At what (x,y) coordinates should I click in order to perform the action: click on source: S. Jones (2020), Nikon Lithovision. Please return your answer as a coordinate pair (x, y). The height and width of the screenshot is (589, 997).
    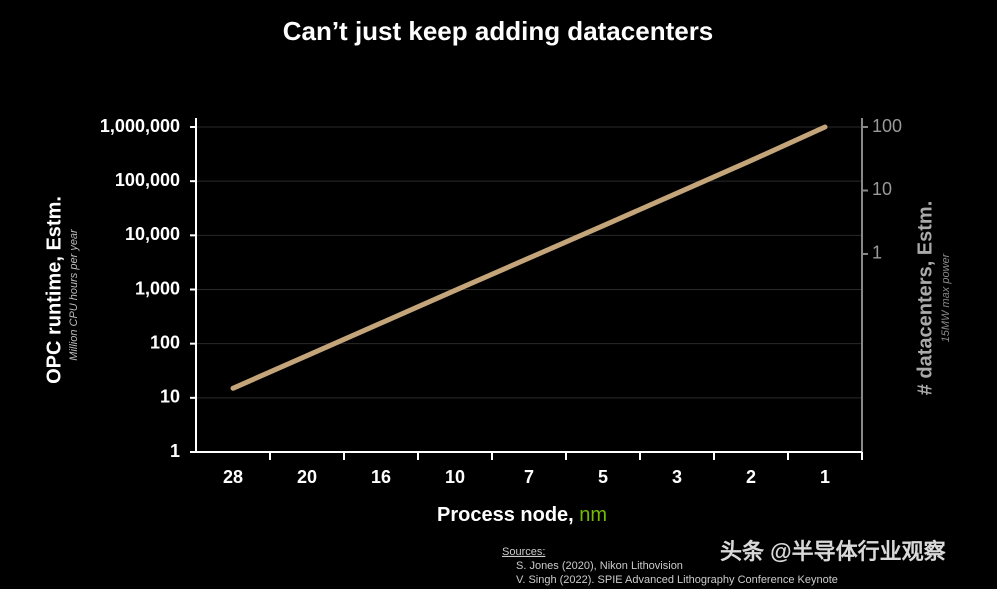
    Looking at the image, I should click on (599, 566).